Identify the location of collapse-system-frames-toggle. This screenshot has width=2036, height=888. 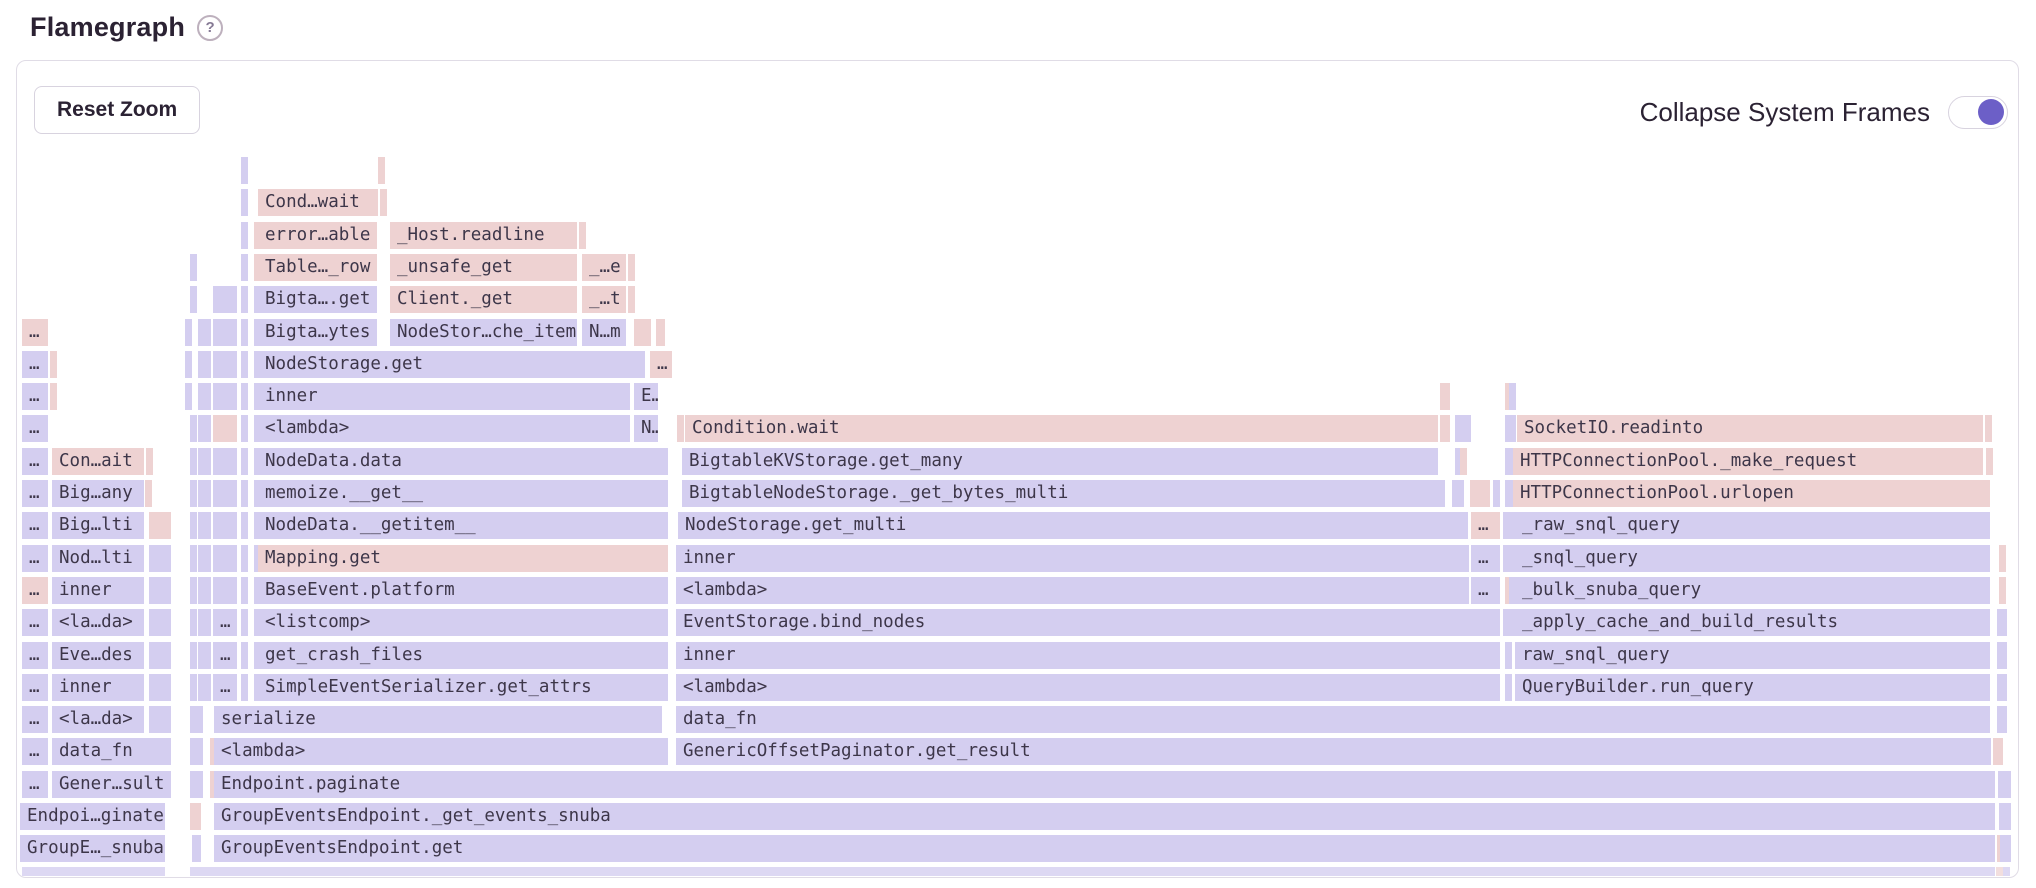
(1978, 112).